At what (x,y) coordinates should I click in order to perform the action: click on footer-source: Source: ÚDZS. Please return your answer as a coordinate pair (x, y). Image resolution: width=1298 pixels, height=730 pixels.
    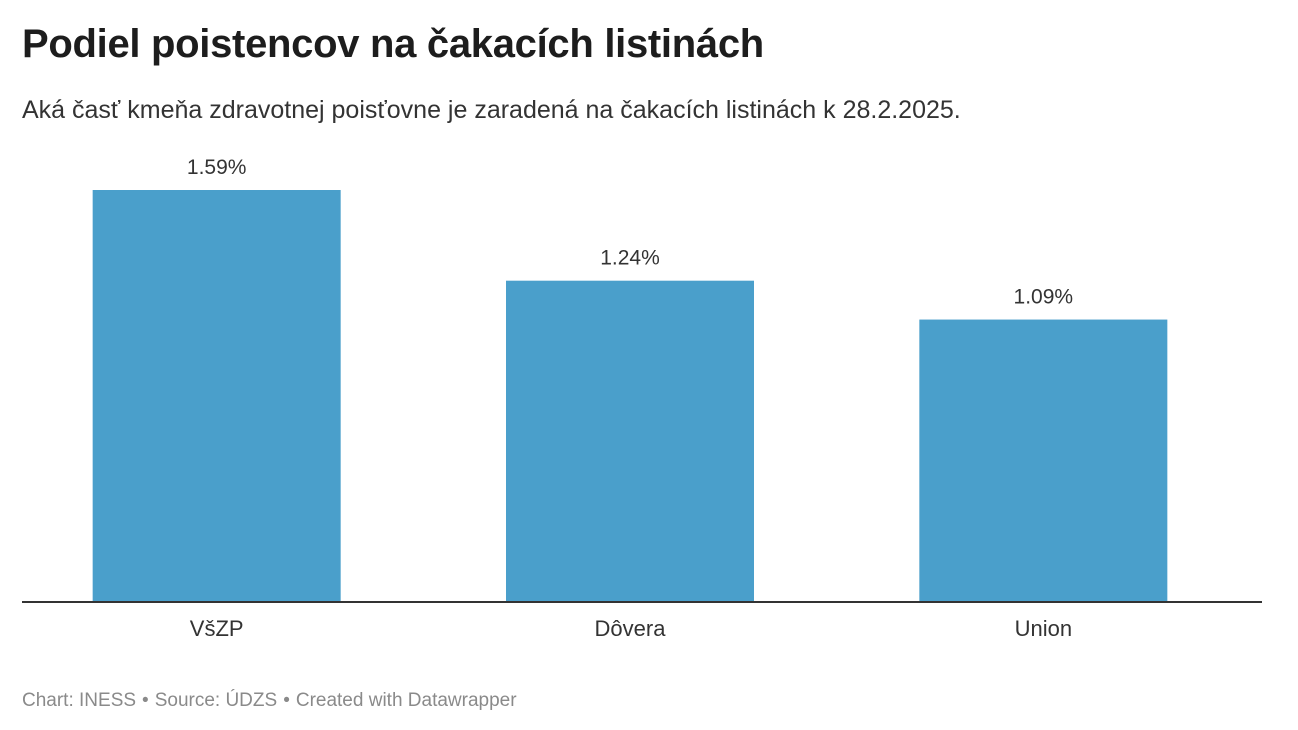
    Looking at the image, I should click on (216, 700).